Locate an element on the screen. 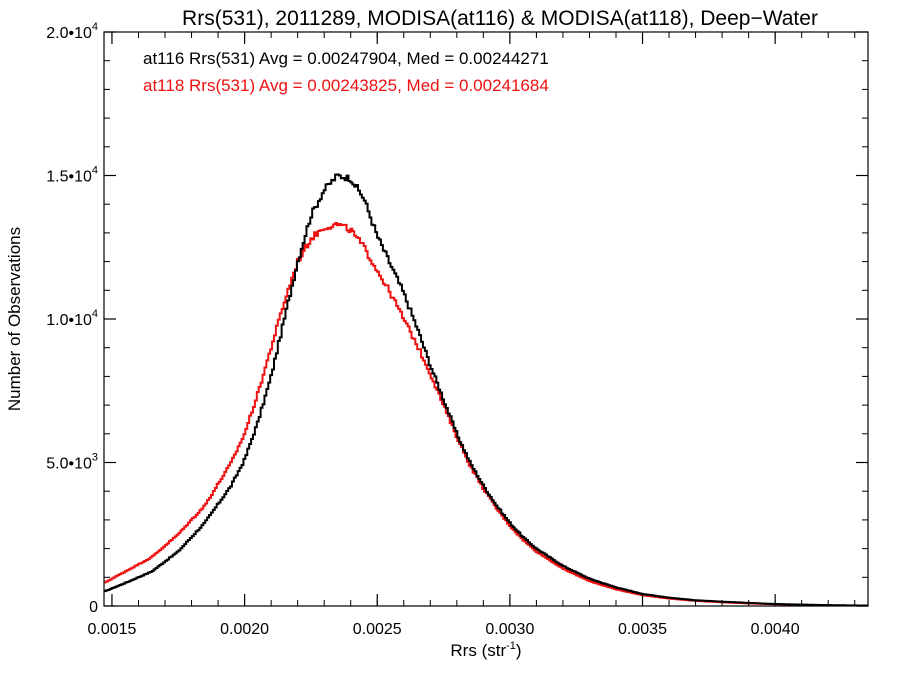  x-axis-label: Rrs (str-1) is located at coordinates (485, 650).